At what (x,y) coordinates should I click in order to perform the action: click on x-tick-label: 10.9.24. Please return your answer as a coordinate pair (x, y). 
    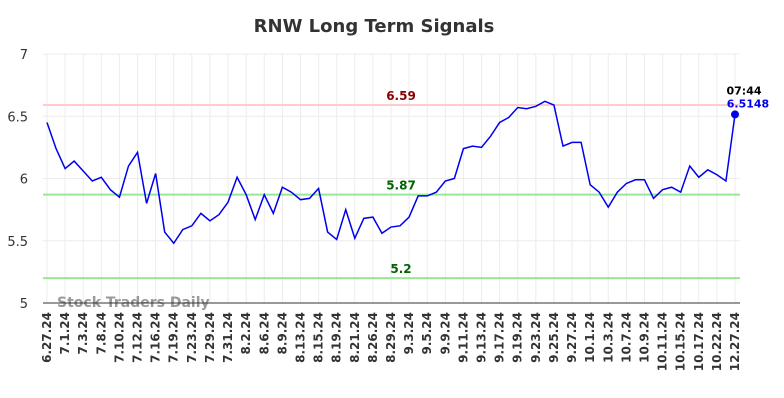
    Looking at the image, I should click on (644, 337).